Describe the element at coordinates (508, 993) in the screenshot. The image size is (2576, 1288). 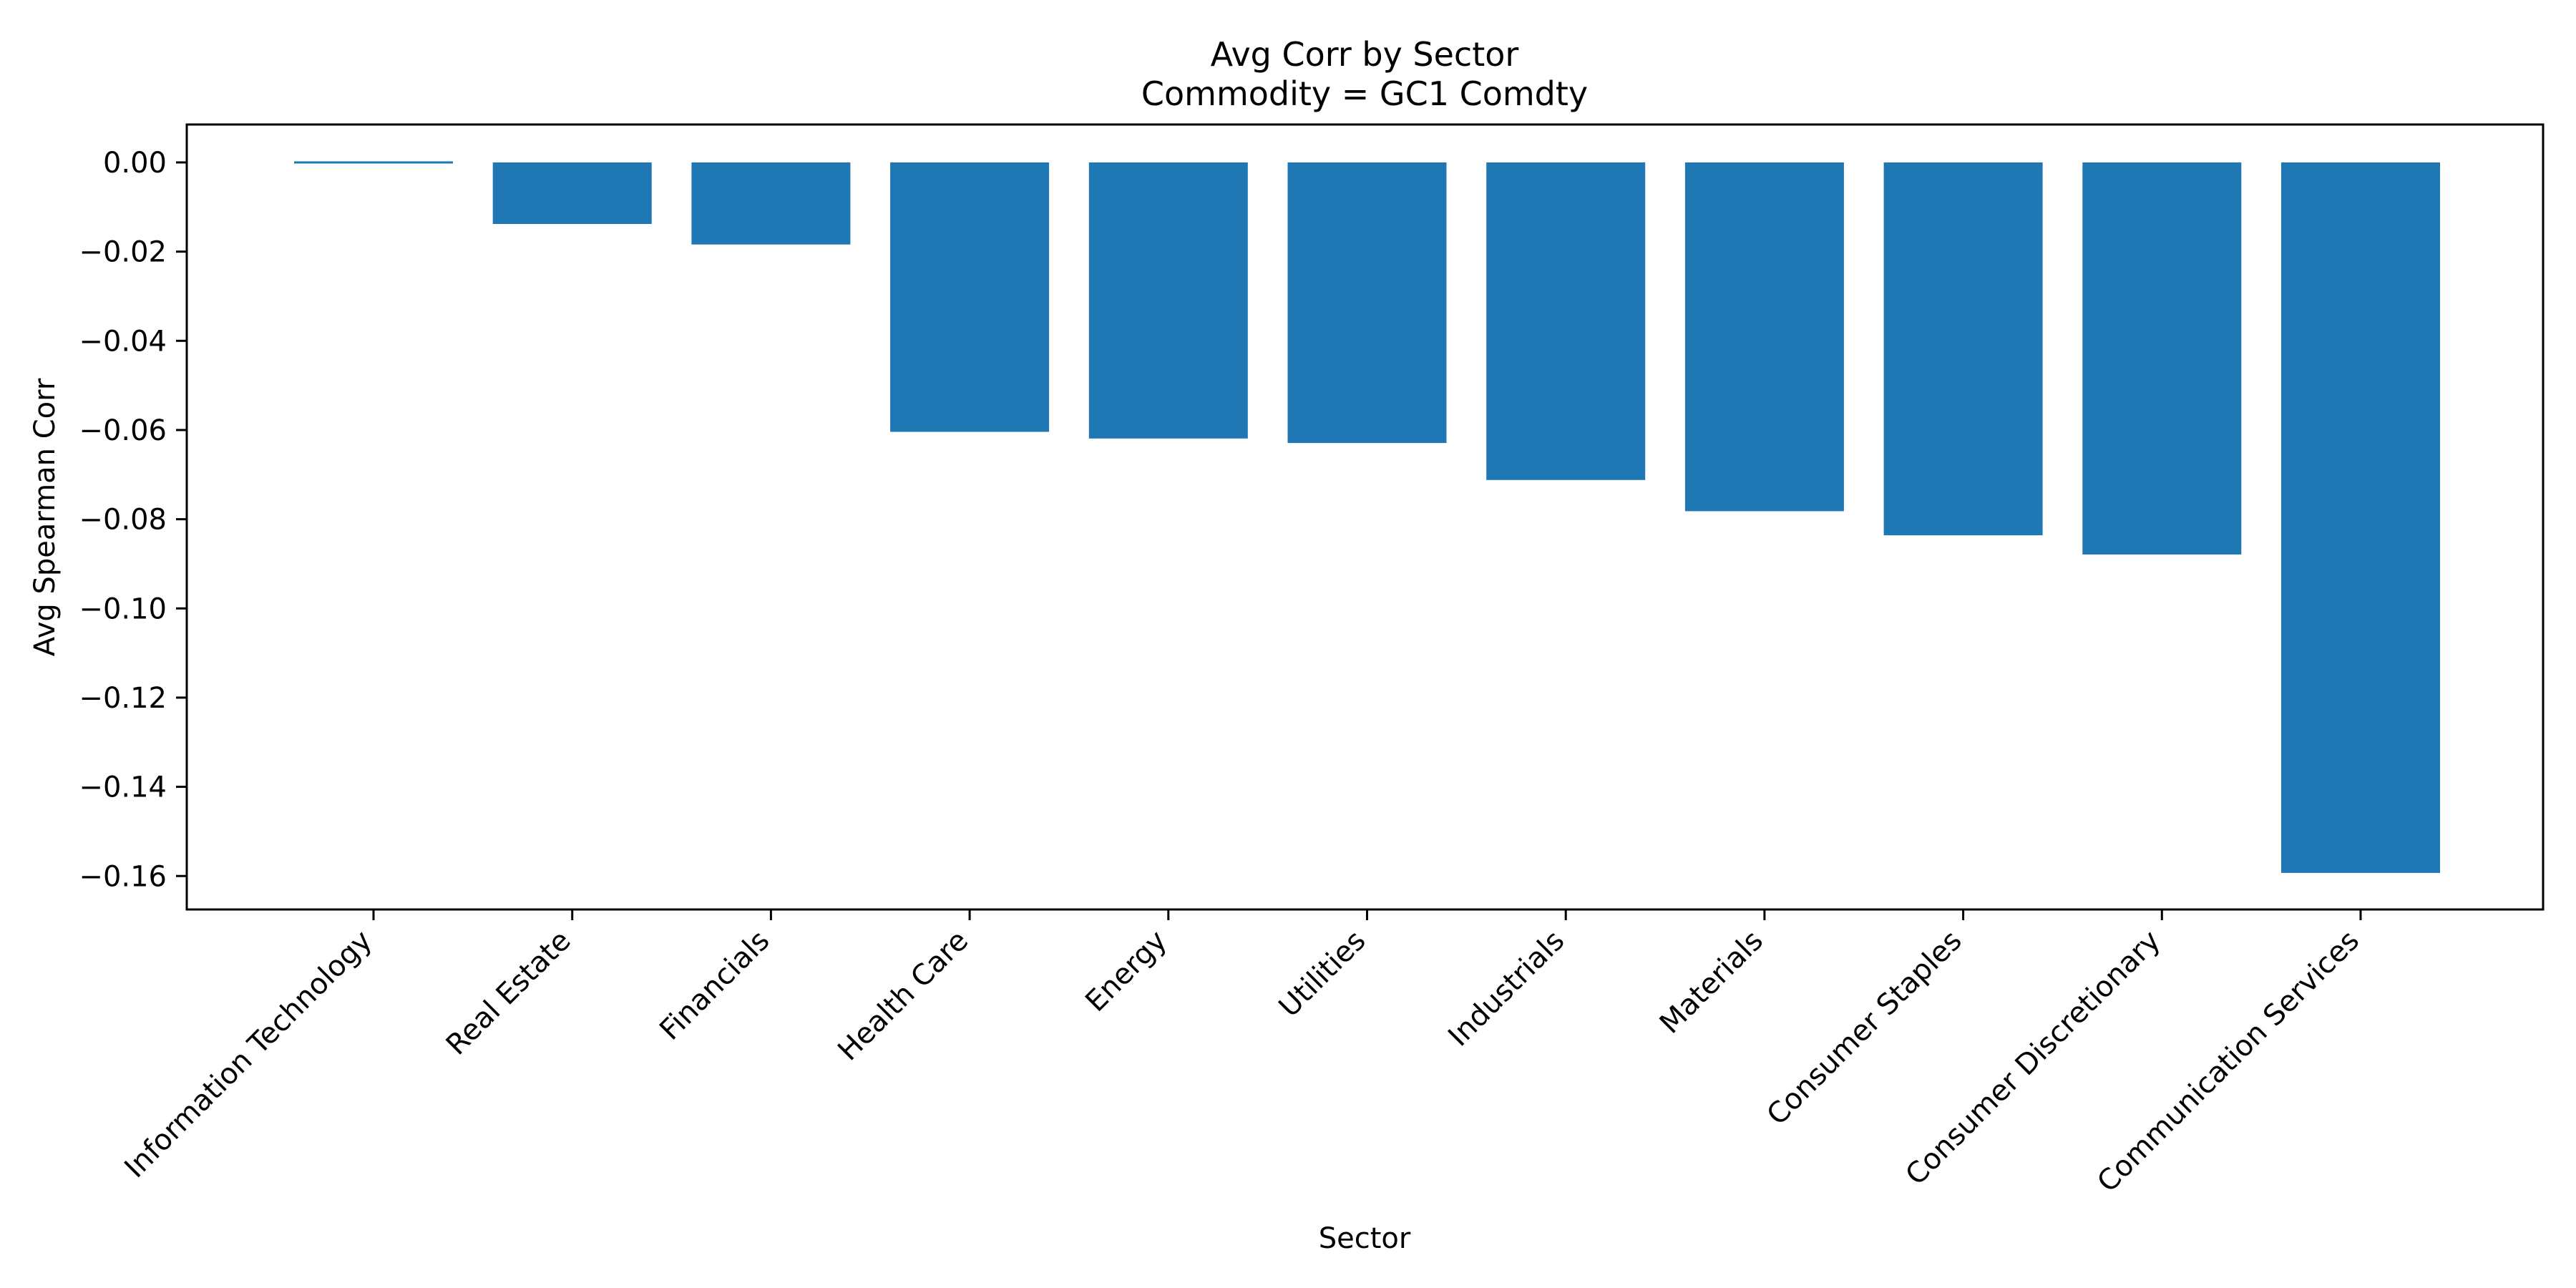
I see `x-tick-label: Real Estate` at that location.